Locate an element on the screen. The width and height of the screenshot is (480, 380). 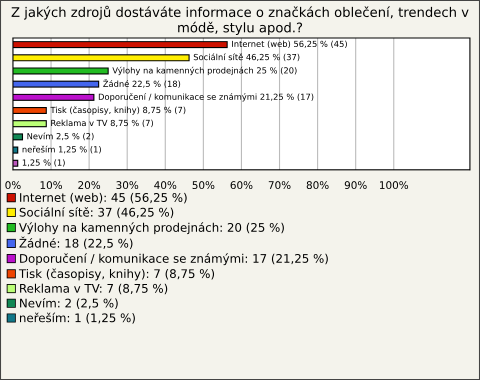
data-label: Žádné 22,5 % (18) is located at coordinates (141, 83).